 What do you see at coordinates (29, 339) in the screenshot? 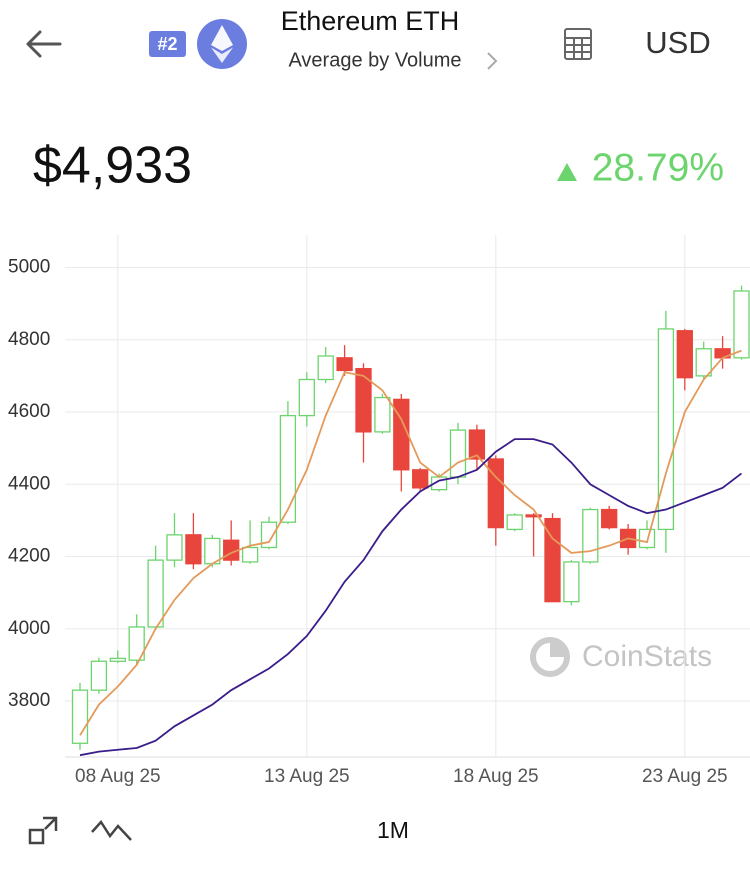
I see `y-tick-label: 4800` at bounding box center [29, 339].